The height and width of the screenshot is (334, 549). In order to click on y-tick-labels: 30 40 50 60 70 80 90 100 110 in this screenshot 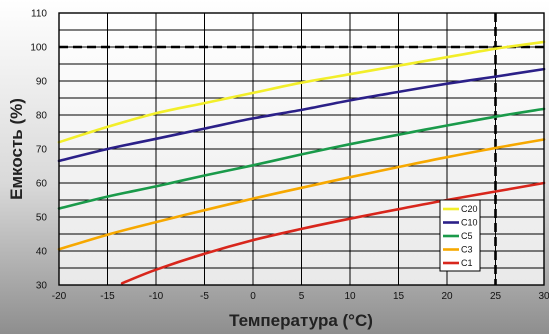, I will do `click(38, 150)`.